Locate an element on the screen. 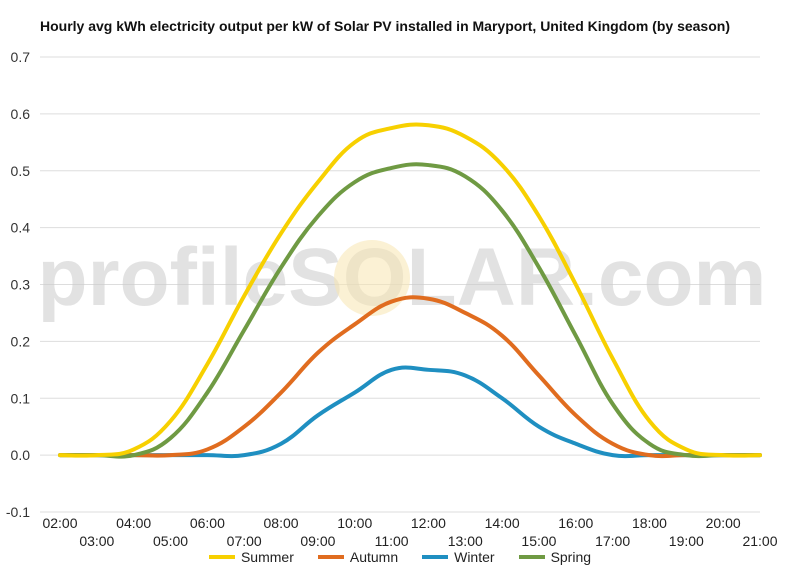  watermark-sun is located at coordinates (372, 278).